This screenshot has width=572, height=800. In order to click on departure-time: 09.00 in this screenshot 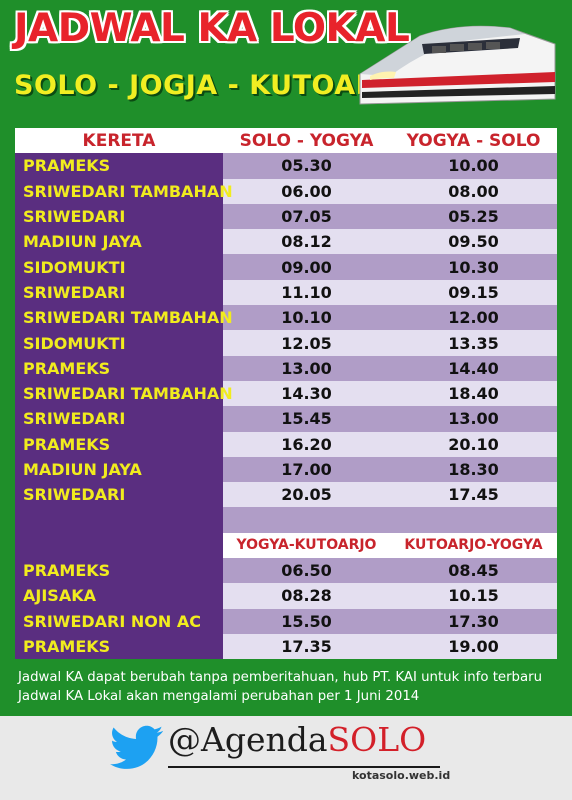, I will do `click(306, 267)`.